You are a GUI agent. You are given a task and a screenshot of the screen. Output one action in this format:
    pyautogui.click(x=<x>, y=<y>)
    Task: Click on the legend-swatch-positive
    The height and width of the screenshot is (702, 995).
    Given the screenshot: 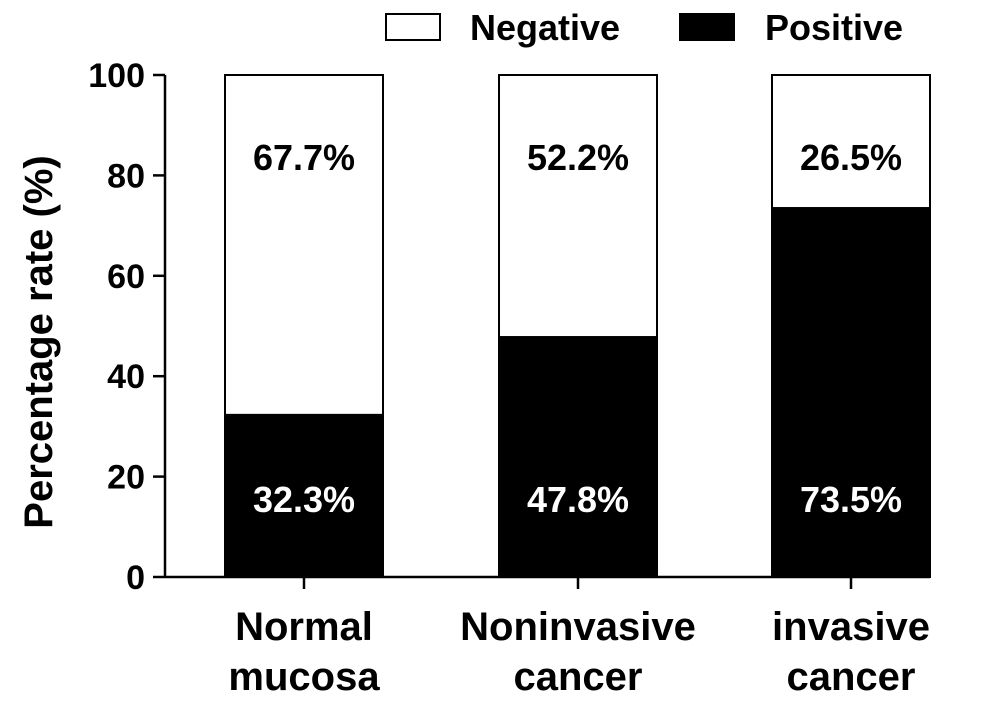 What is the action you would take?
    pyautogui.click(x=707, y=27)
    